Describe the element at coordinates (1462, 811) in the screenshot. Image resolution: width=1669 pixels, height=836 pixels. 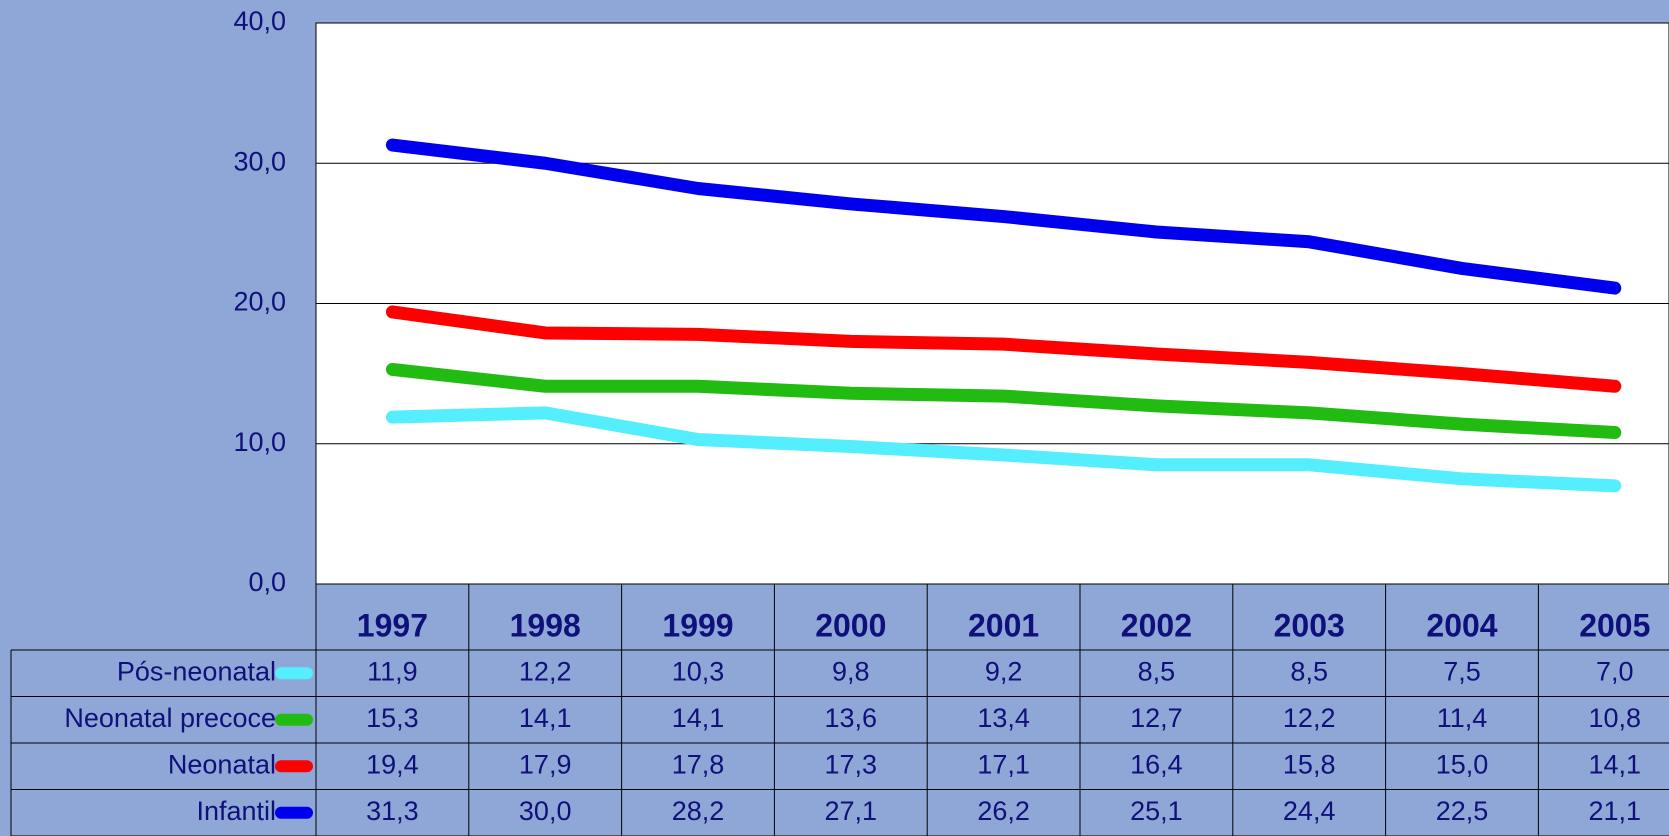
I see `data-label: 22,5` at that location.